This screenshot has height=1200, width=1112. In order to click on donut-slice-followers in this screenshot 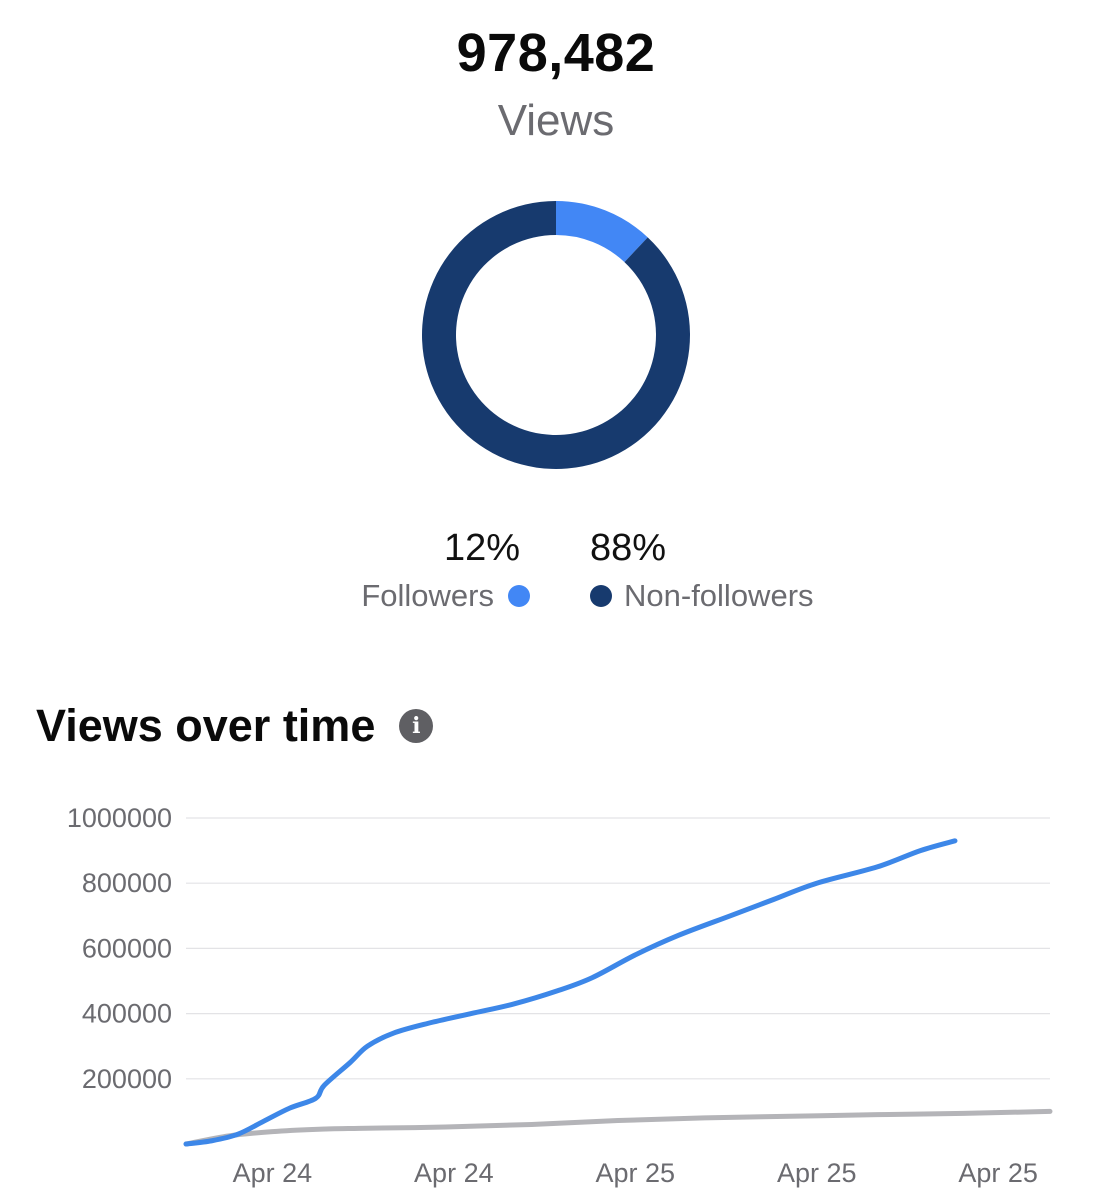, I will do `click(602, 232)`.